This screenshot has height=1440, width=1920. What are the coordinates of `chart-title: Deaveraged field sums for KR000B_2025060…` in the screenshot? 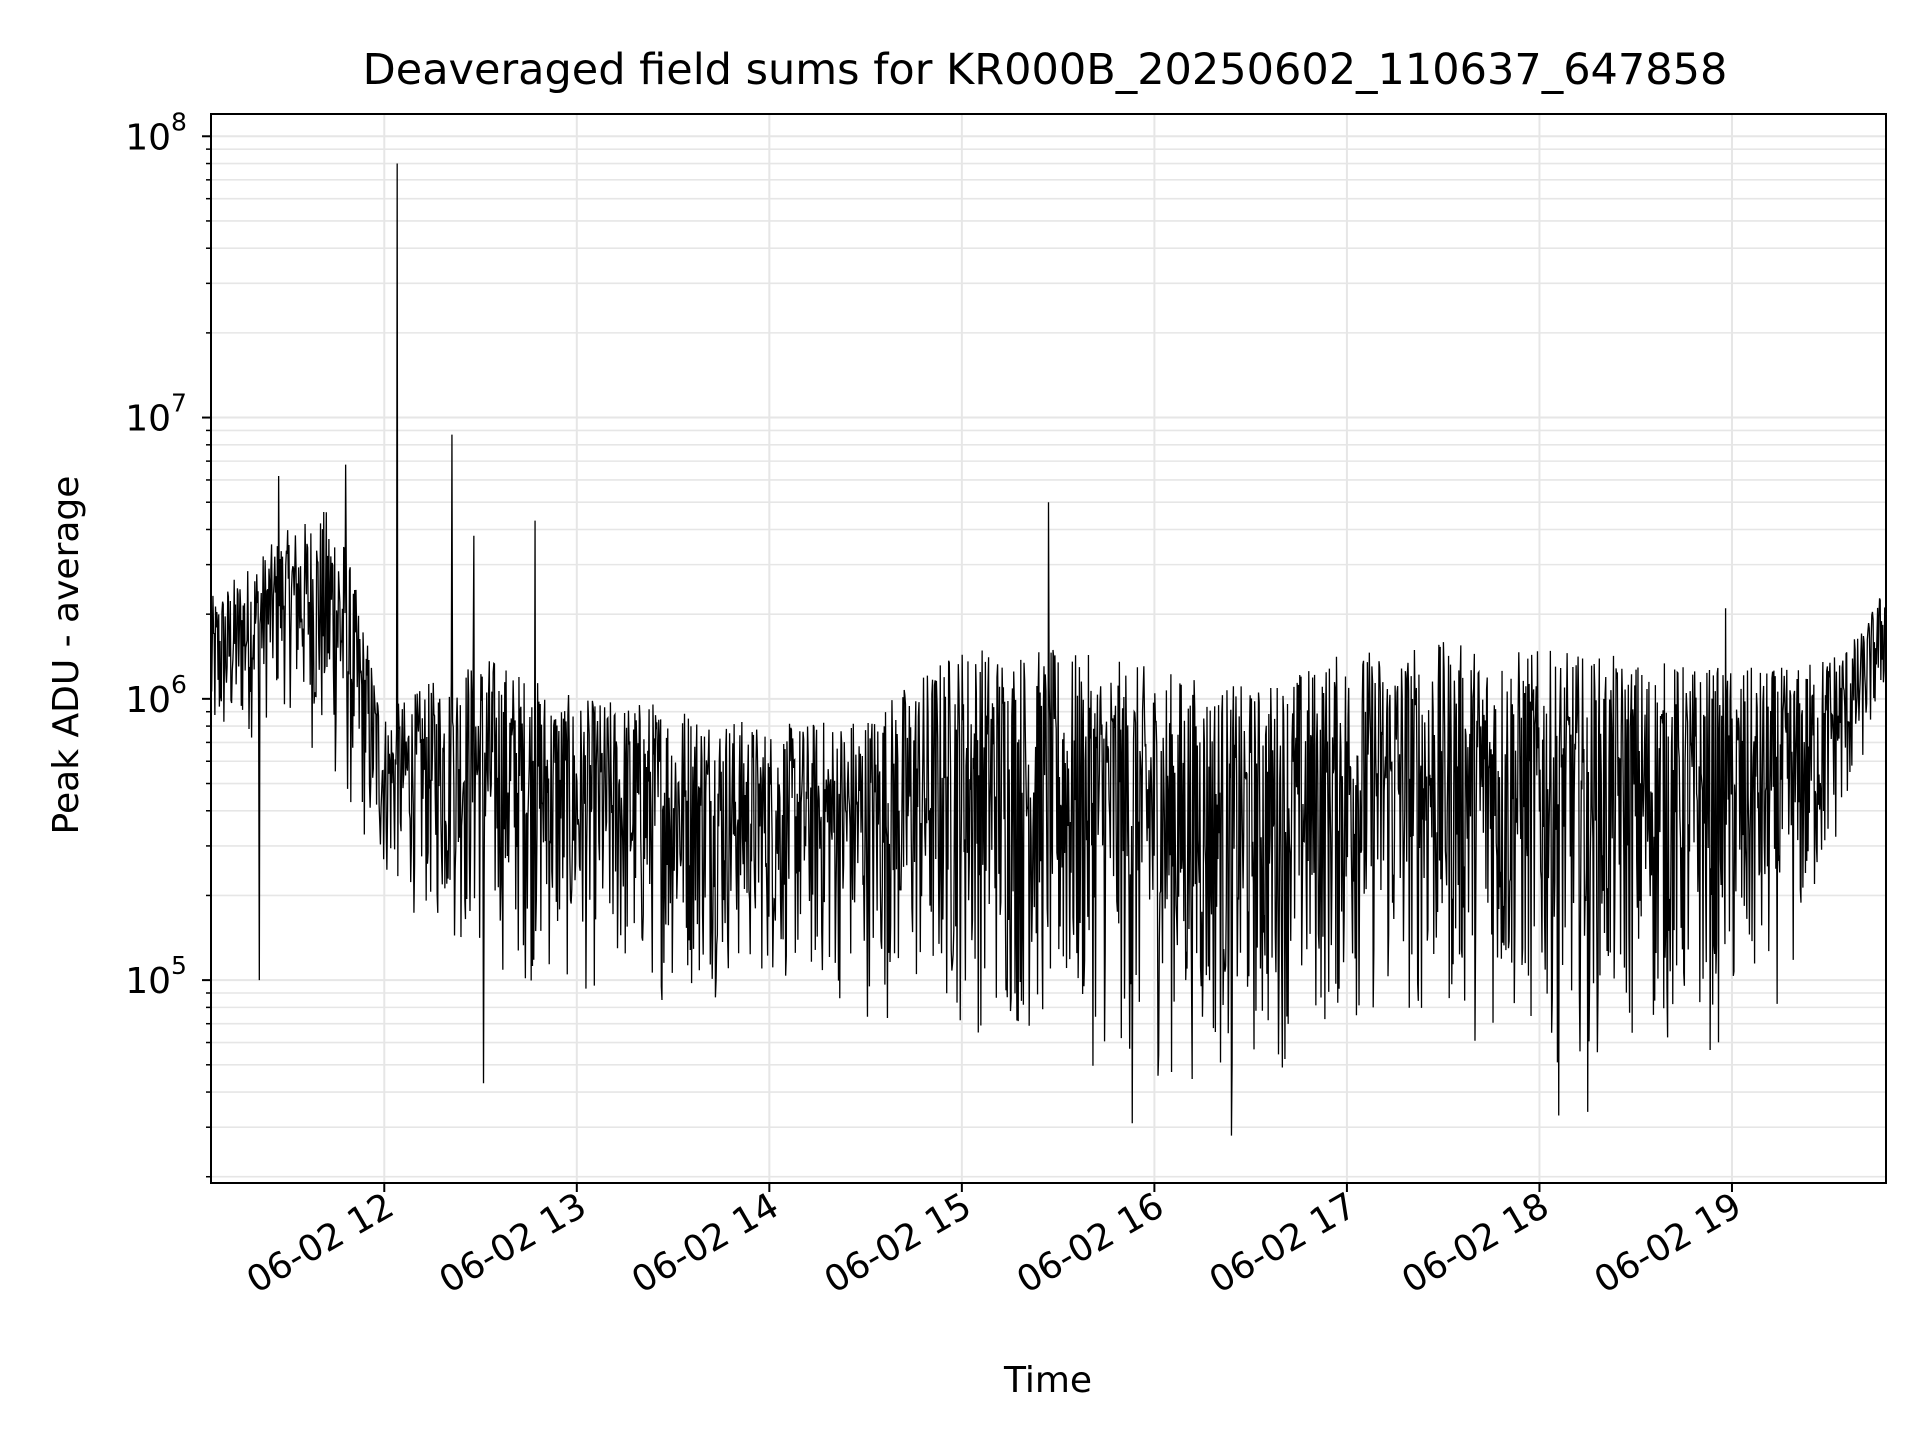 It's located at (1045, 70).